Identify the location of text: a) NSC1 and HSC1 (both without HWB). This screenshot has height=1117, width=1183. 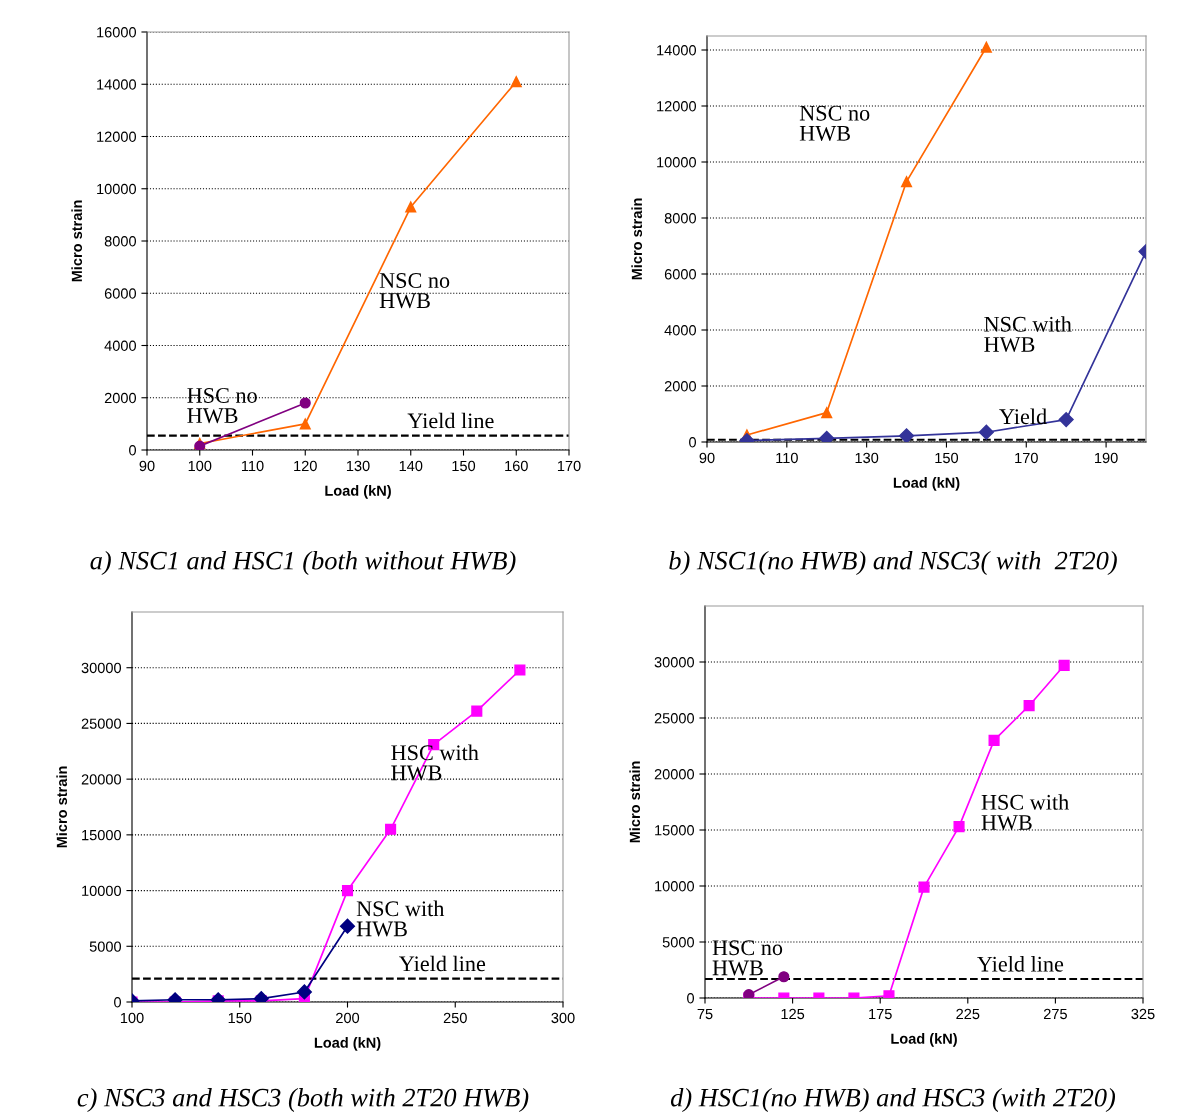
(303, 563).